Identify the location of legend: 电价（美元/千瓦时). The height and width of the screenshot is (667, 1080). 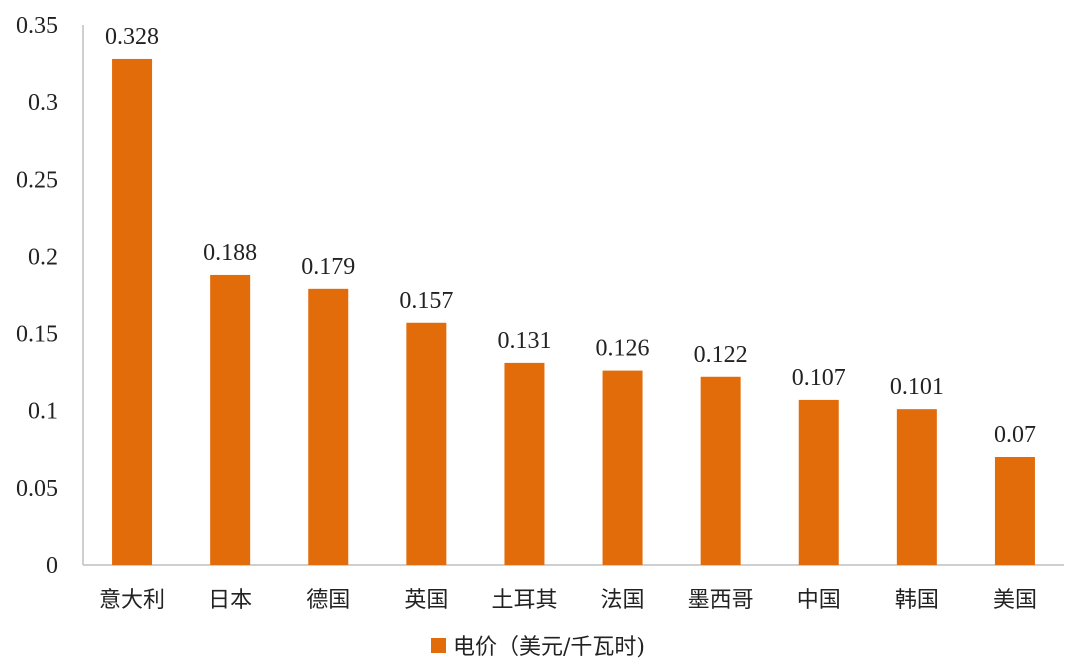
(538, 647).